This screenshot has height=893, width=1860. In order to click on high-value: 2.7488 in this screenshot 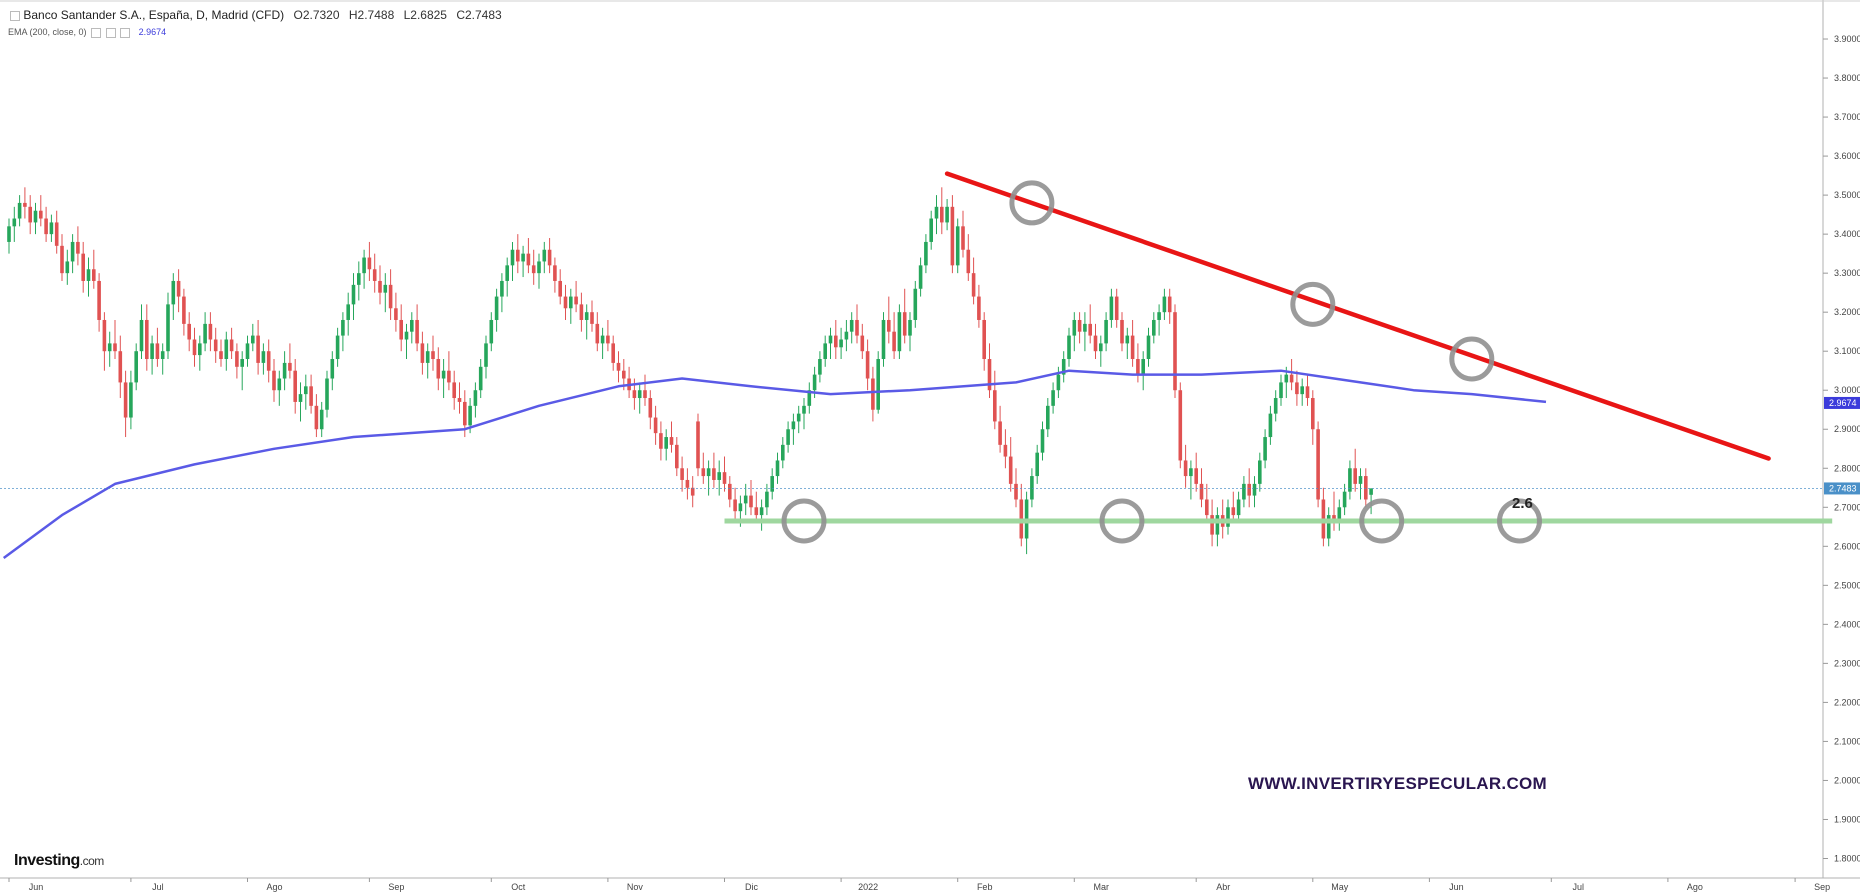, I will do `click(376, 15)`.